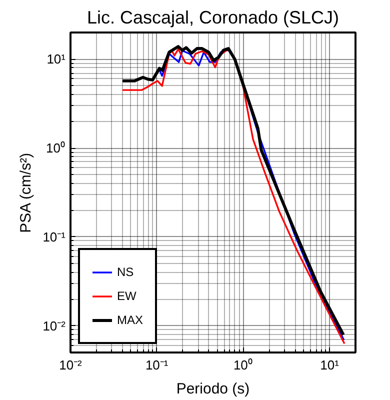  I want to click on legend-label: NS, so click(126, 272).